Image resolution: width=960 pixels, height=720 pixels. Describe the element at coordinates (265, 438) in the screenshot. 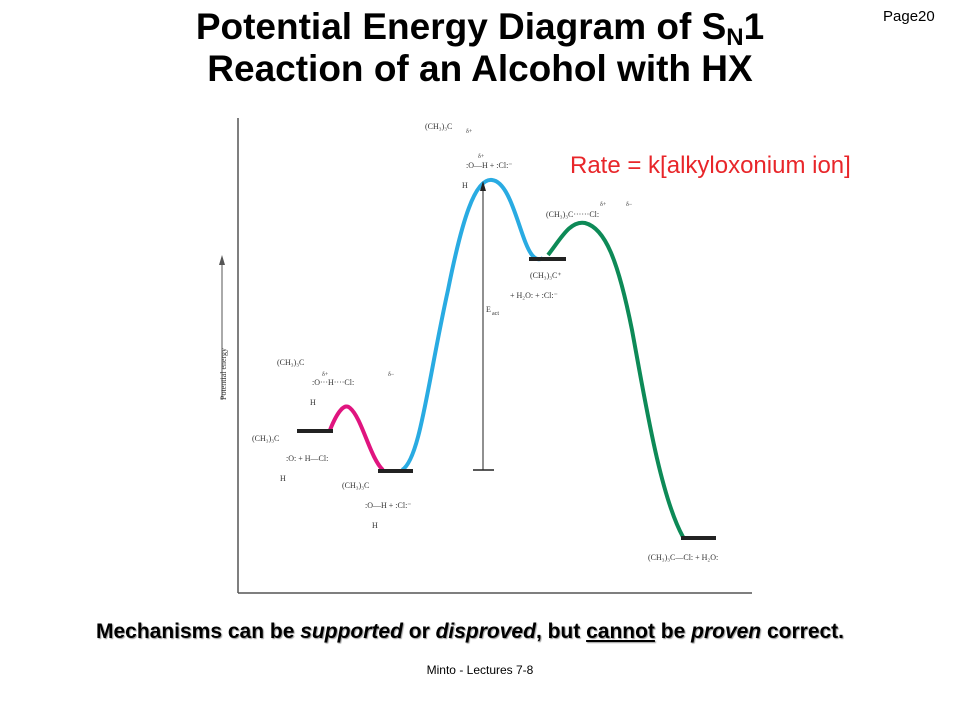

I see `reactant-line1: (CH₃)₃C` at that location.